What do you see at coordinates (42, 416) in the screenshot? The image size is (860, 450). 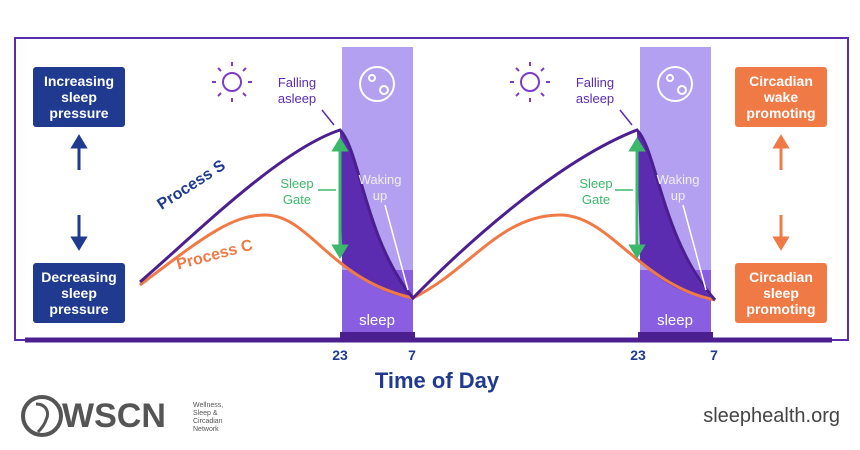 I see `logo-icon` at bounding box center [42, 416].